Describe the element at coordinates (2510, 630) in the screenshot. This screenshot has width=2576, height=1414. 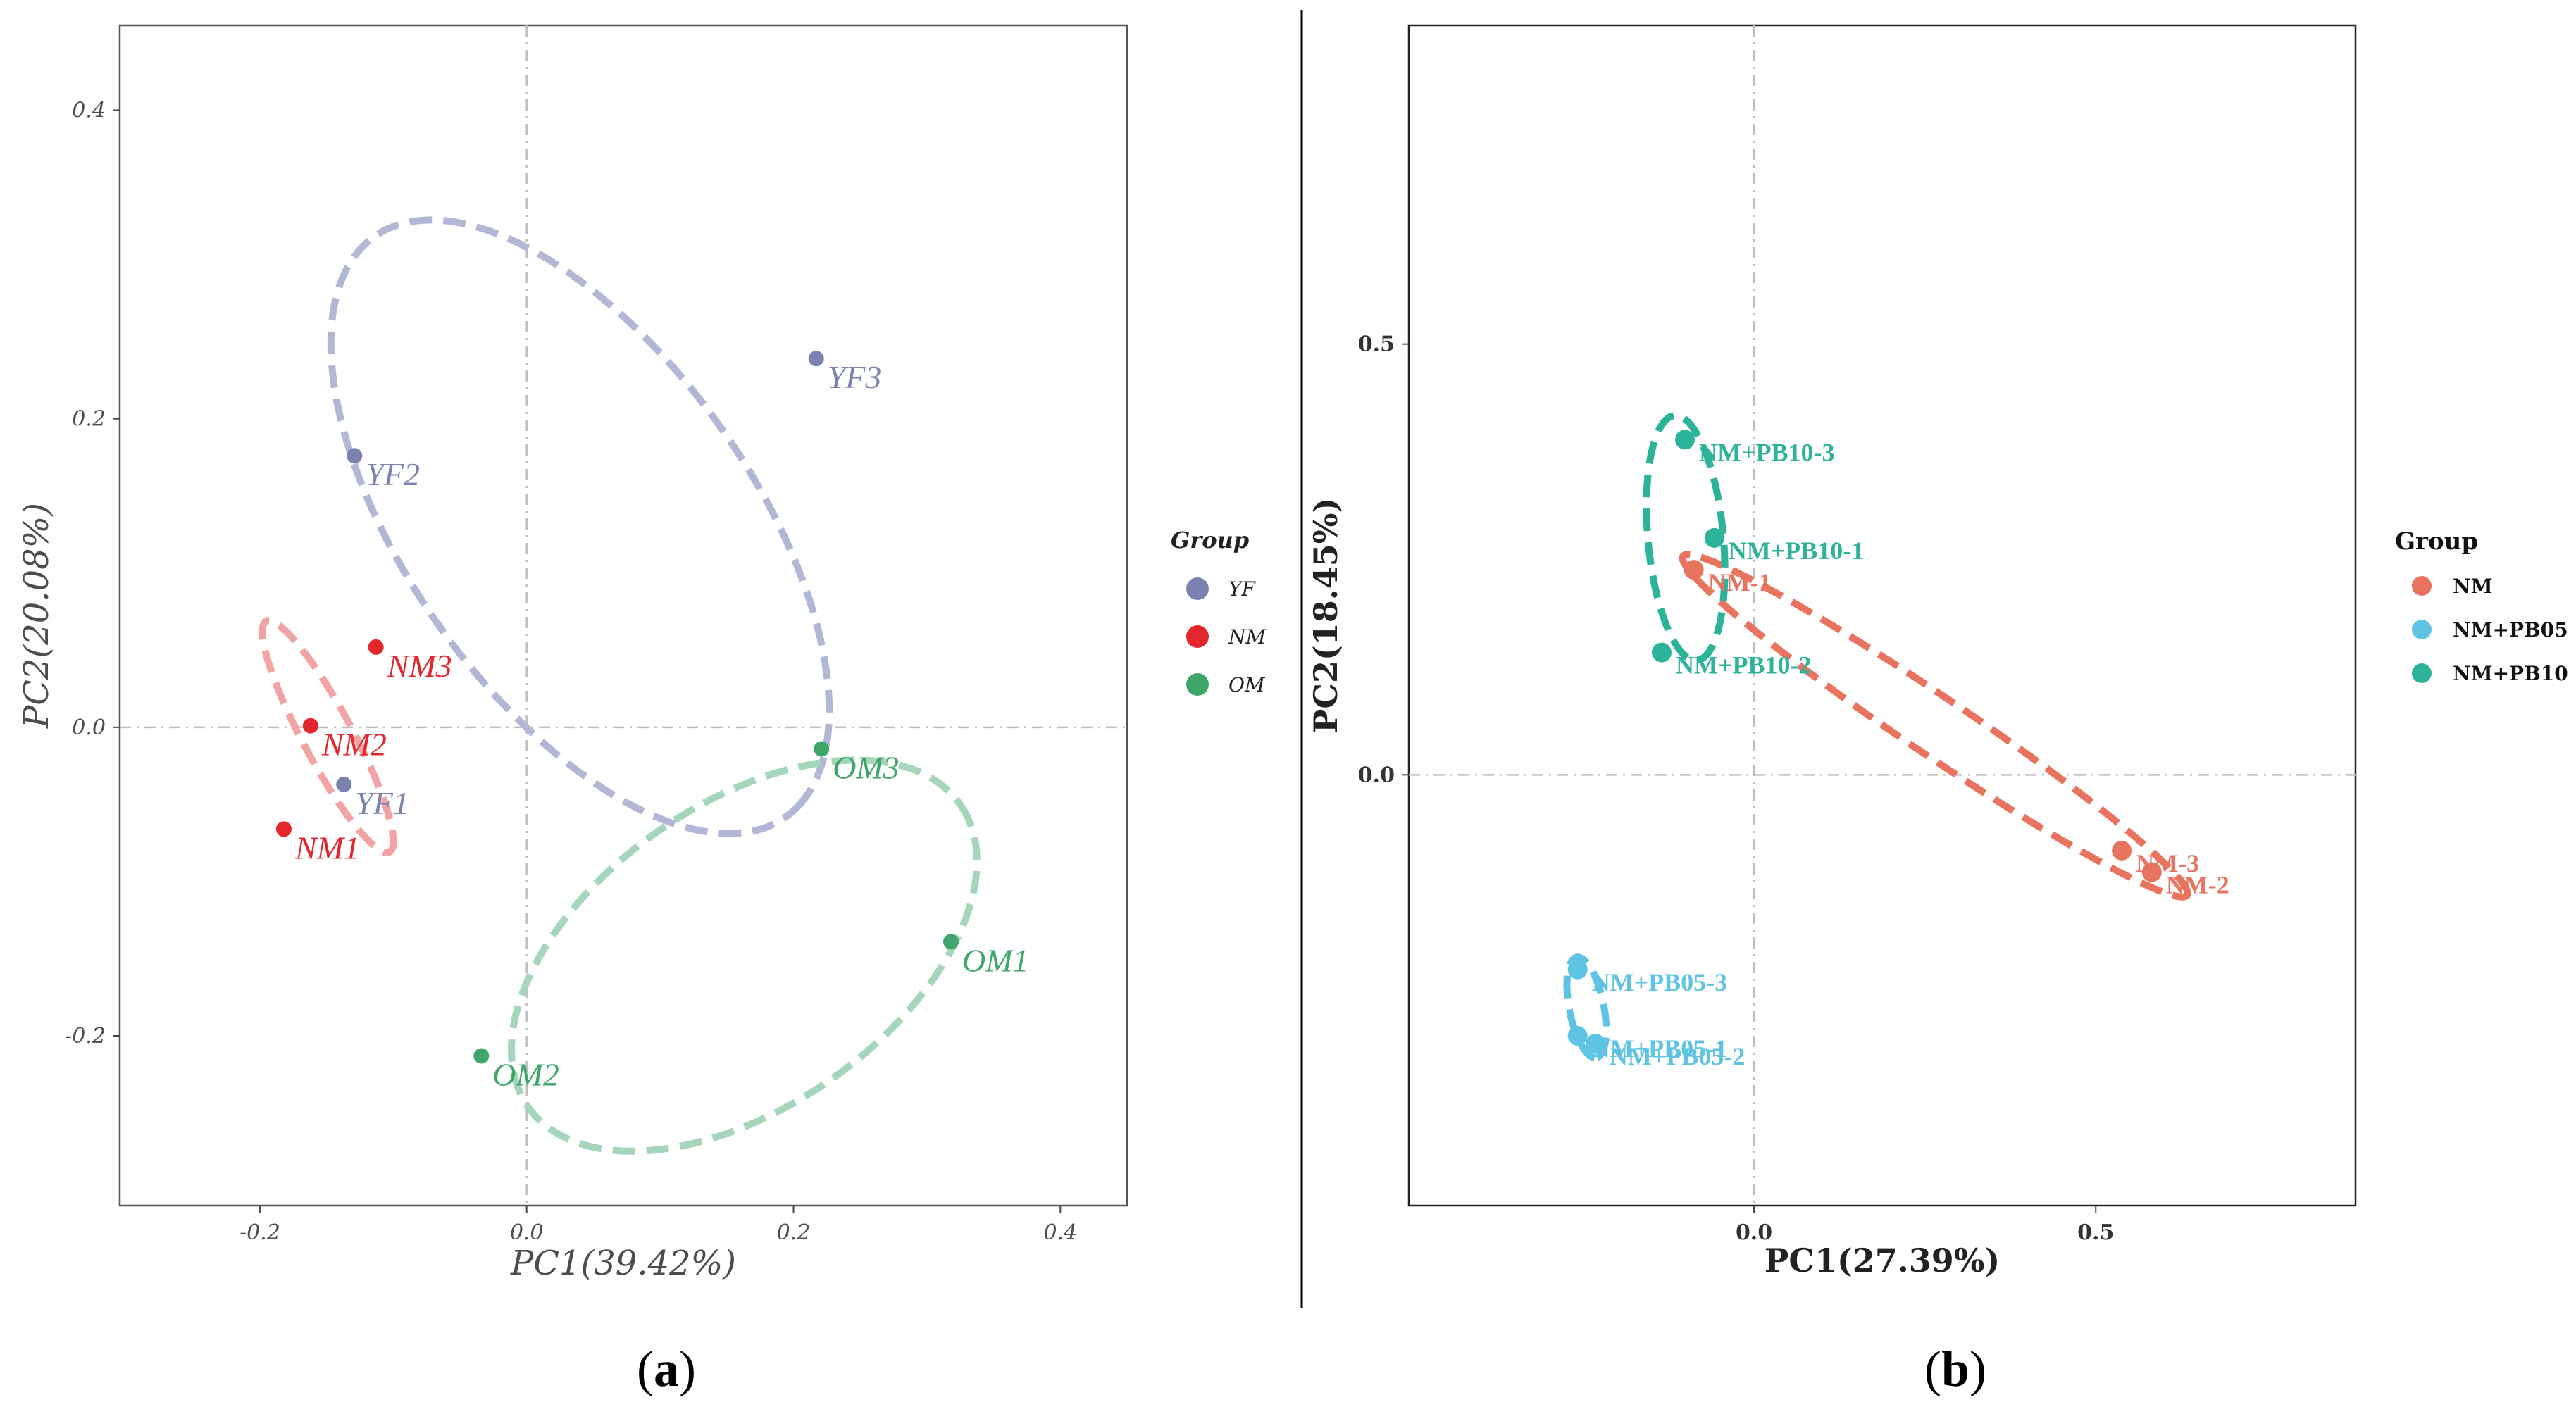
I see `legend-entry: NM+PB05` at that location.